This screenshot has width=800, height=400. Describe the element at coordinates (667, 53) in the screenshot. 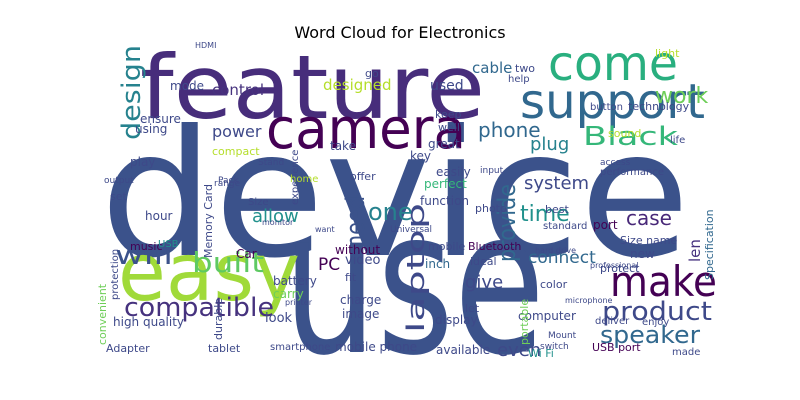

I see `word: light` at that location.